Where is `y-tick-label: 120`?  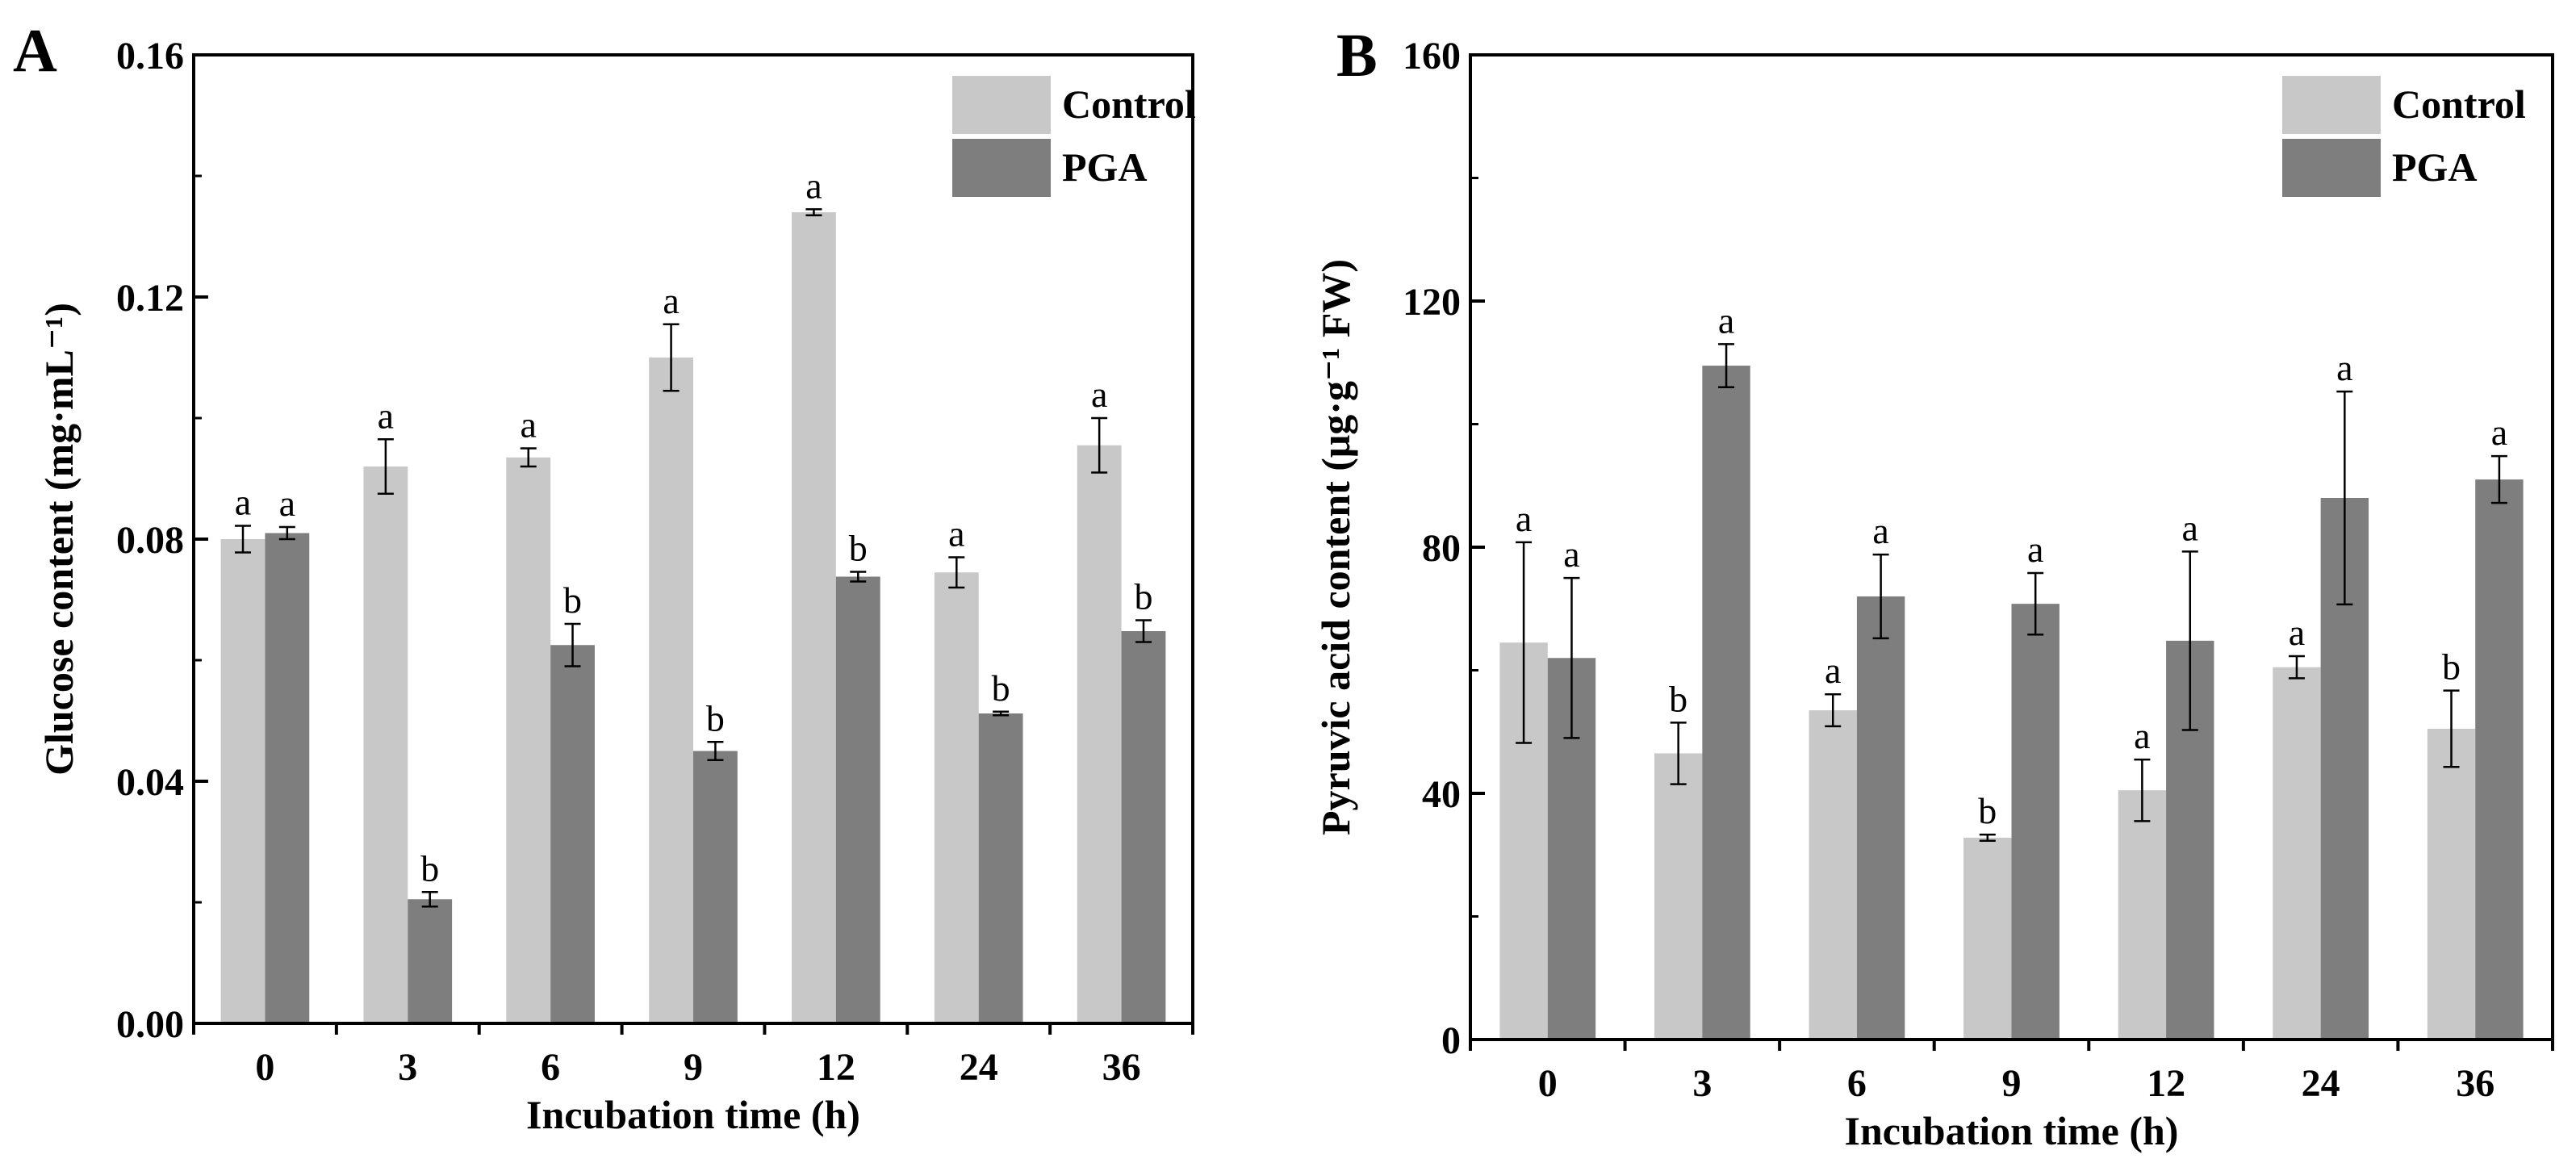 y-tick-label: 120 is located at coordinates (1432, 302).